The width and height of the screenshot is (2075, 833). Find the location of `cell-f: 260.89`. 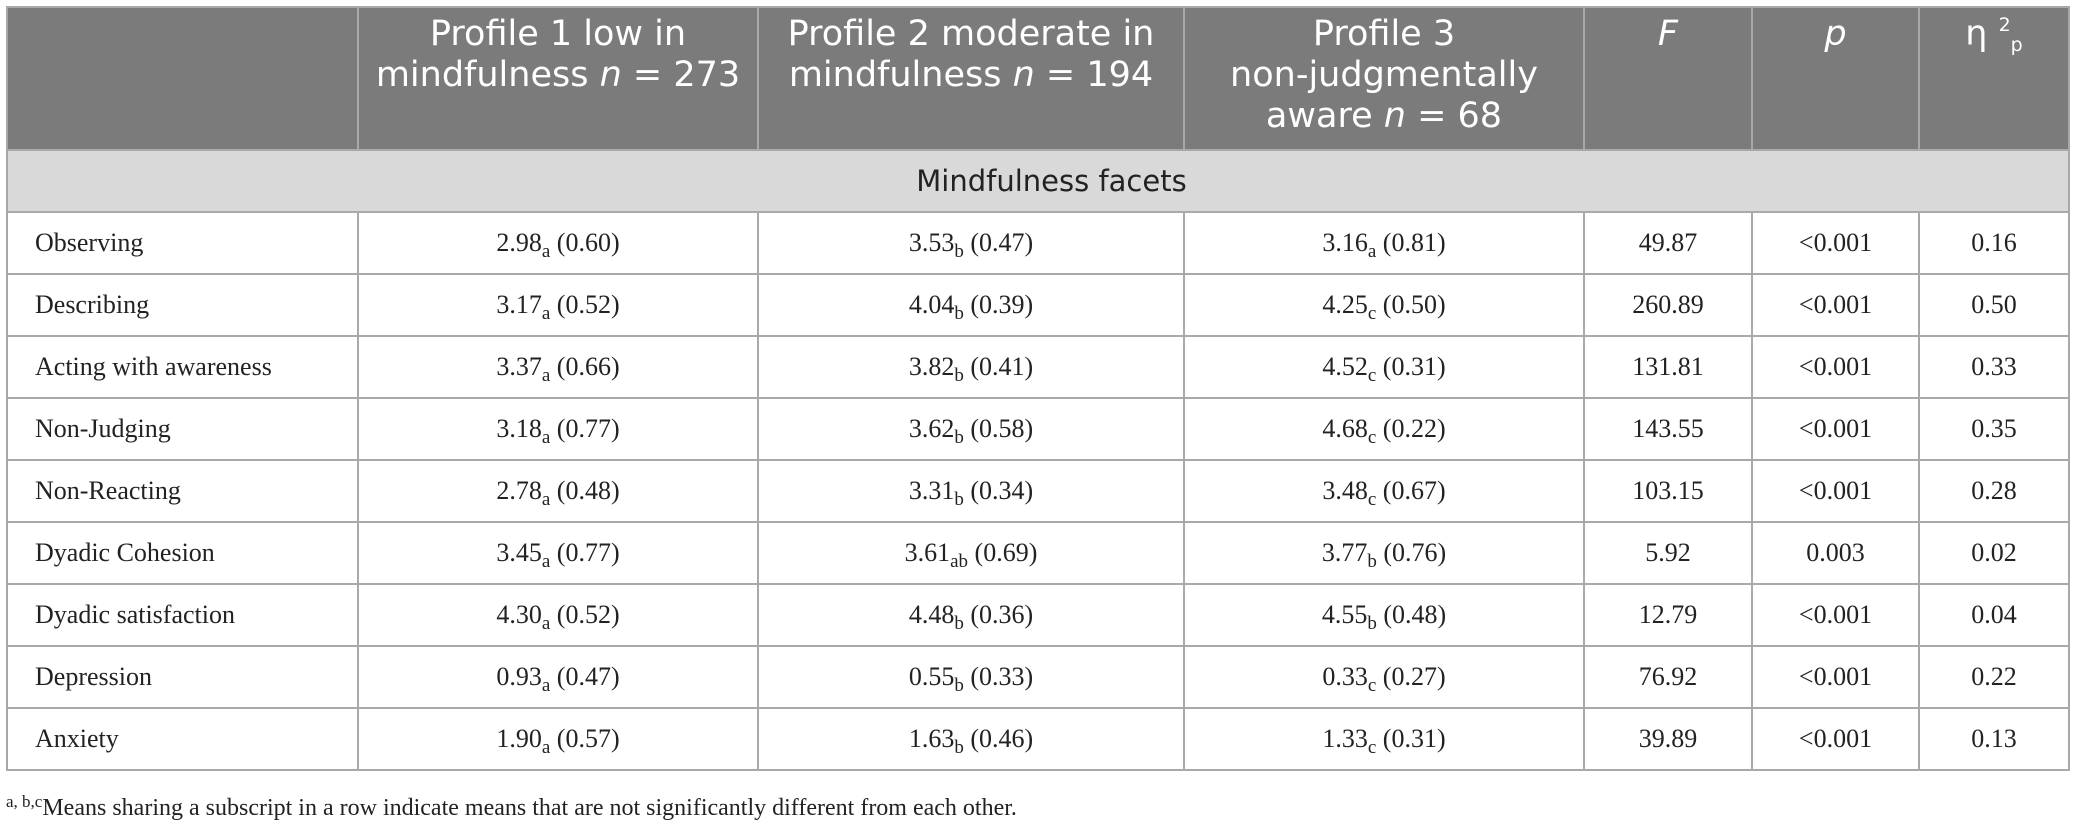

cell-f: 260.89 is located at coordinates (1668, 305).